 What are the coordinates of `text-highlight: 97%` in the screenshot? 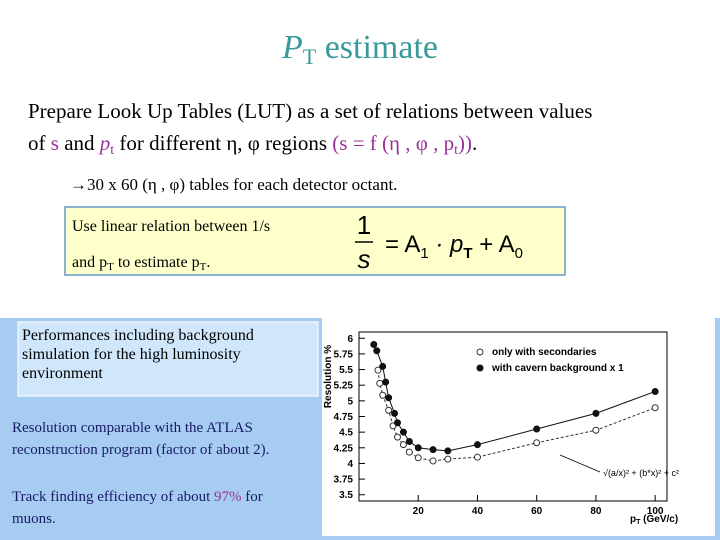 It's located at (228, 497).